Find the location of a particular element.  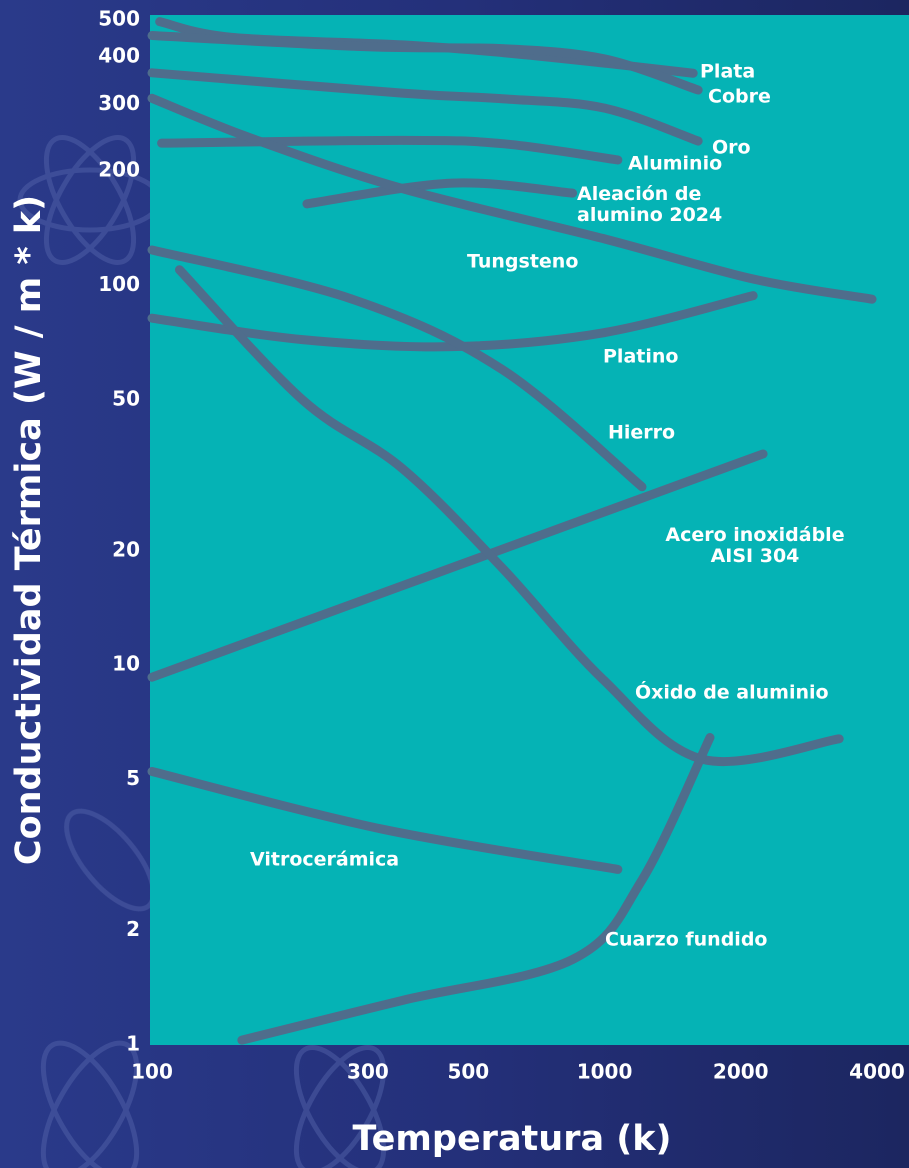

series-label: Aleación de alumino 2024 is located at coordinates (650, 204).